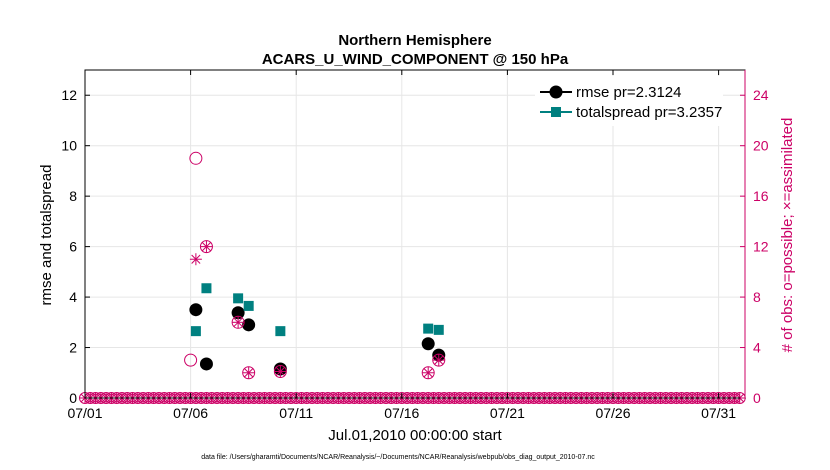 The image size is (830, 470). I want to click on y-tick-label-right: 8, so click(757, 297).